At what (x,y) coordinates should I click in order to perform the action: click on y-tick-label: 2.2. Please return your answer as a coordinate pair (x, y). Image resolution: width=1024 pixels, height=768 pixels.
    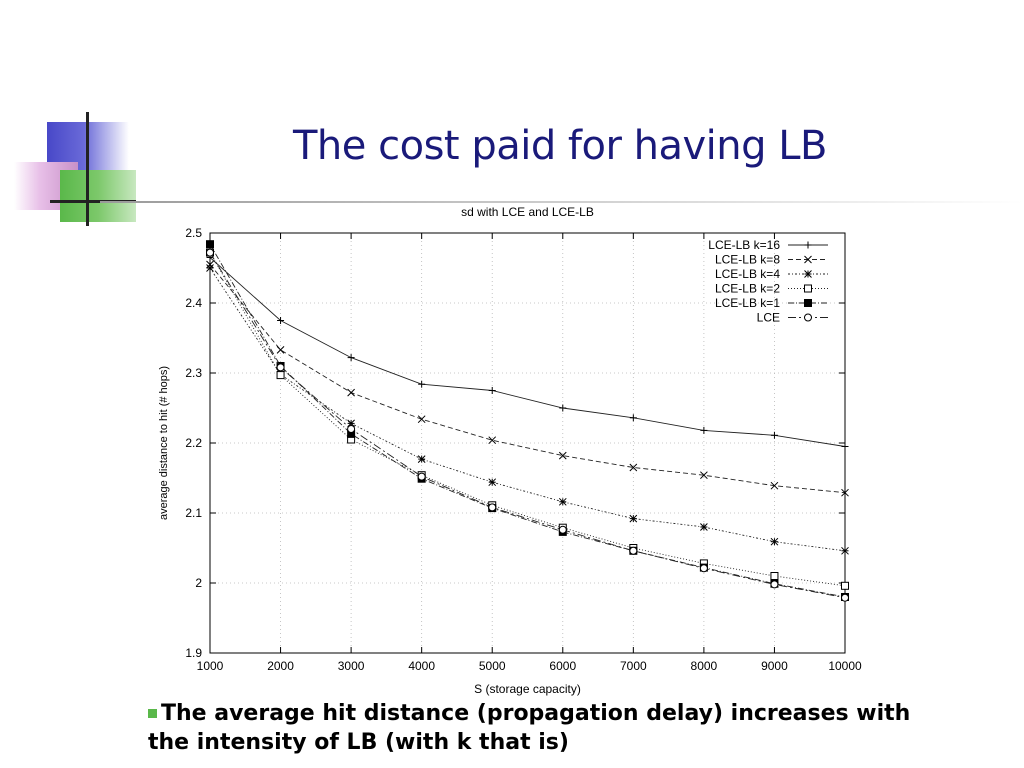
    Looking at the image, I should click on (193, 443).